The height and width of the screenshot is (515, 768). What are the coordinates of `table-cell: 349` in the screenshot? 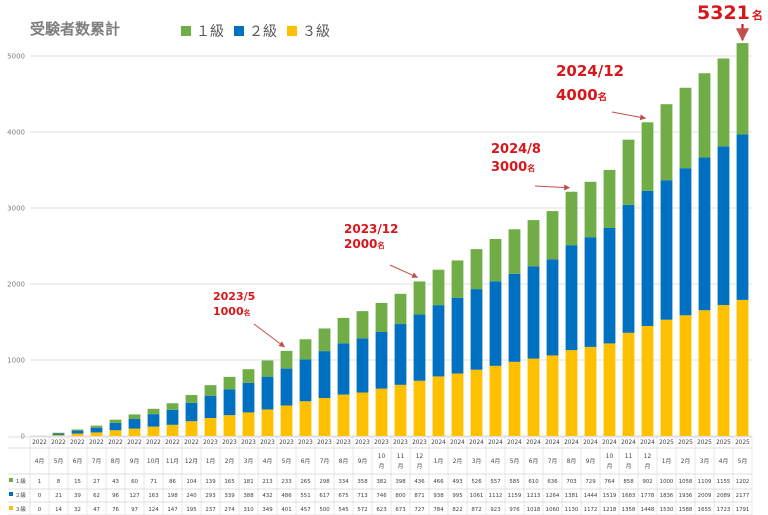 It's located at (267, 510).